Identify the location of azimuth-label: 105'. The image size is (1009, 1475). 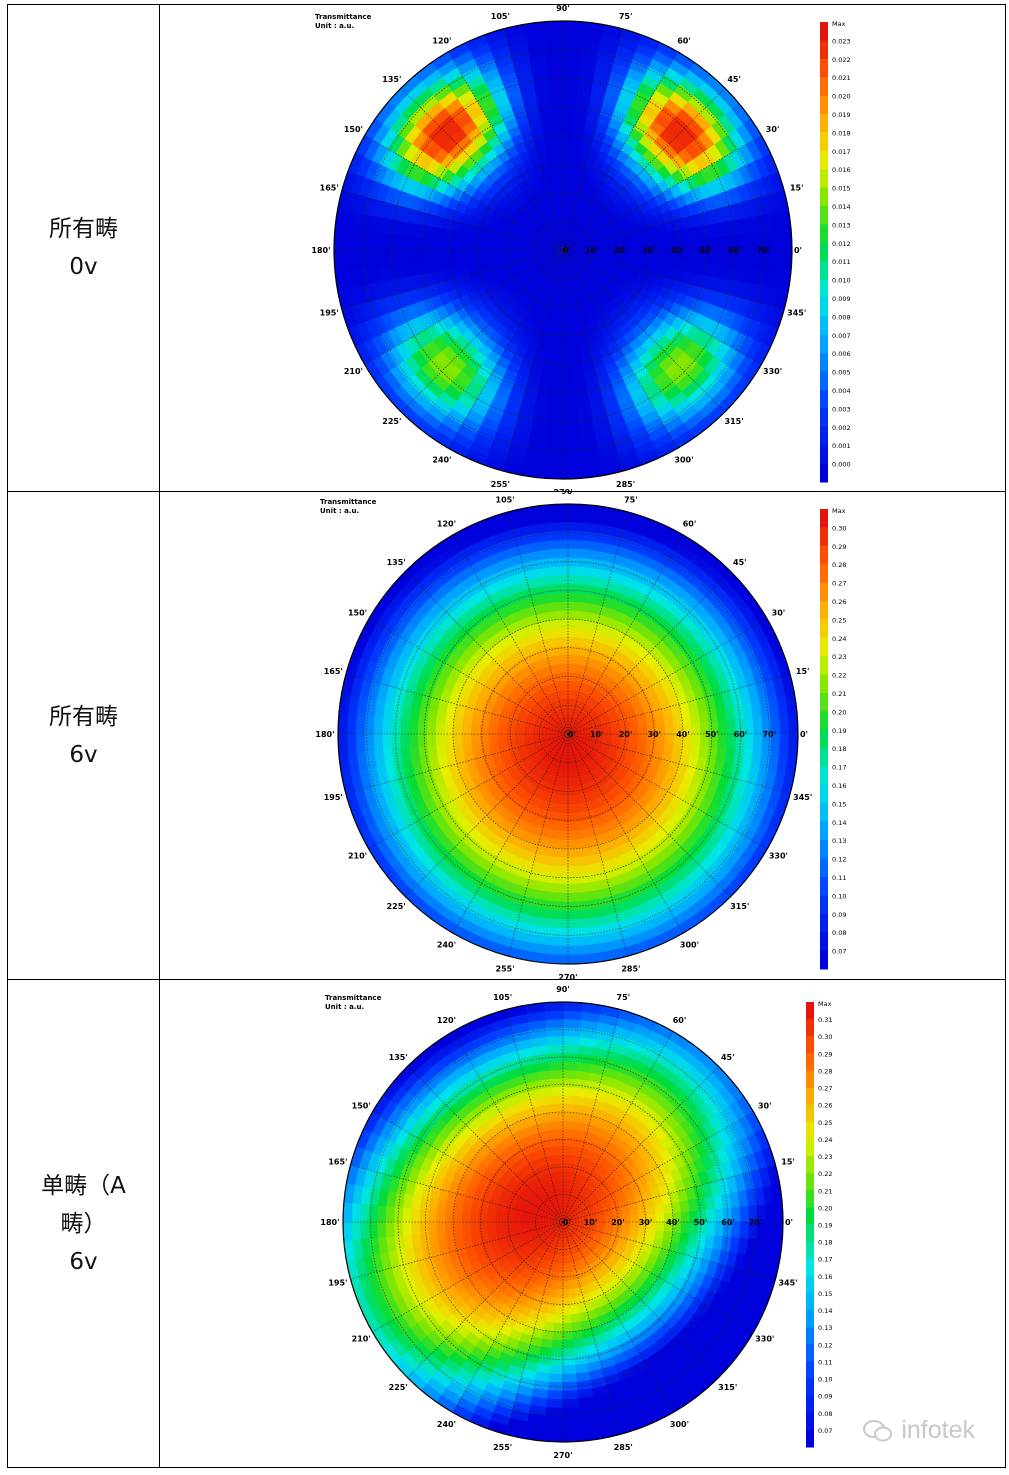
(500, 16).